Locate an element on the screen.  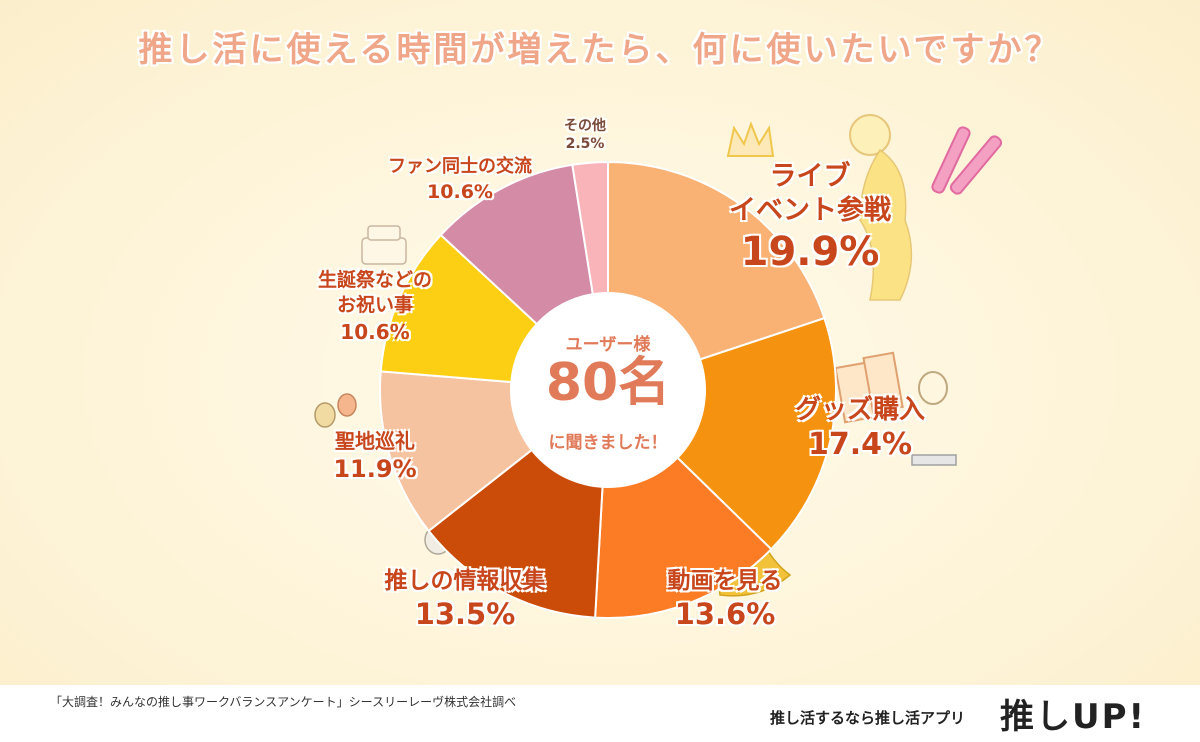
slice-name: 聖地巡礼 is located at coordinates (375, 441).